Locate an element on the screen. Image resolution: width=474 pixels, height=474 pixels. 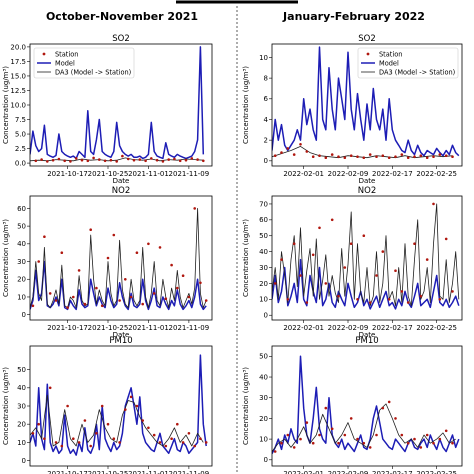
y-tick-label: 60 is located at coordinates (263, 220).